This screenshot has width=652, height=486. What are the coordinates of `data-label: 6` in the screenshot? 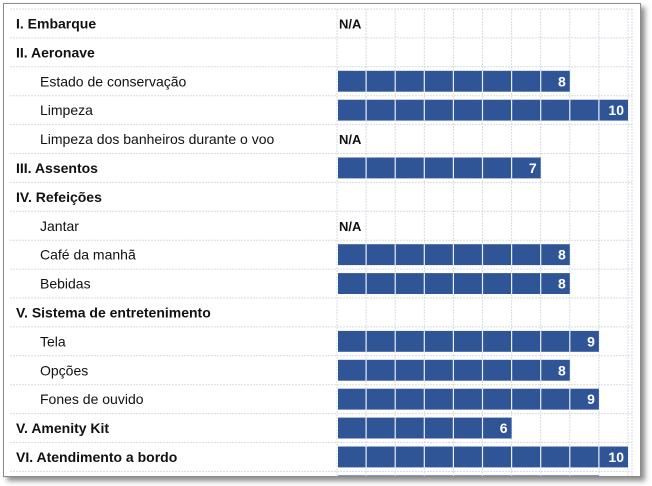 It's located at (504, 428).